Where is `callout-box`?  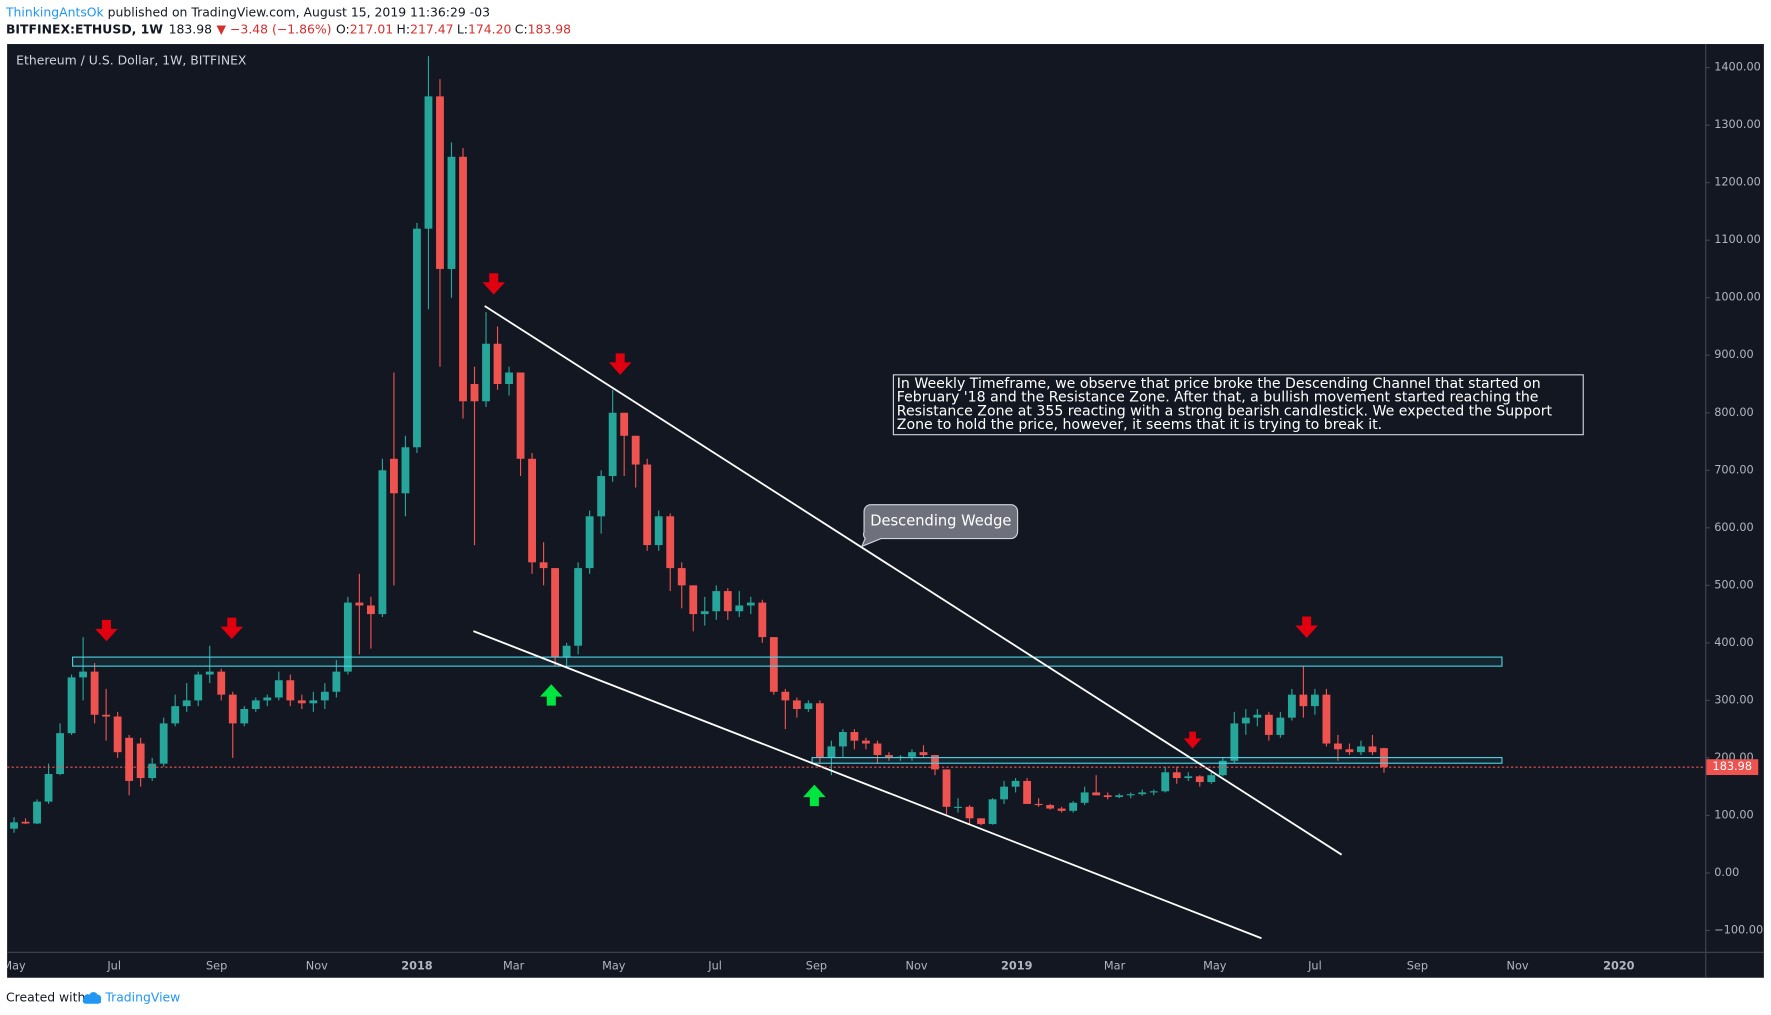 callout-box is located at coordinates (939, 526).